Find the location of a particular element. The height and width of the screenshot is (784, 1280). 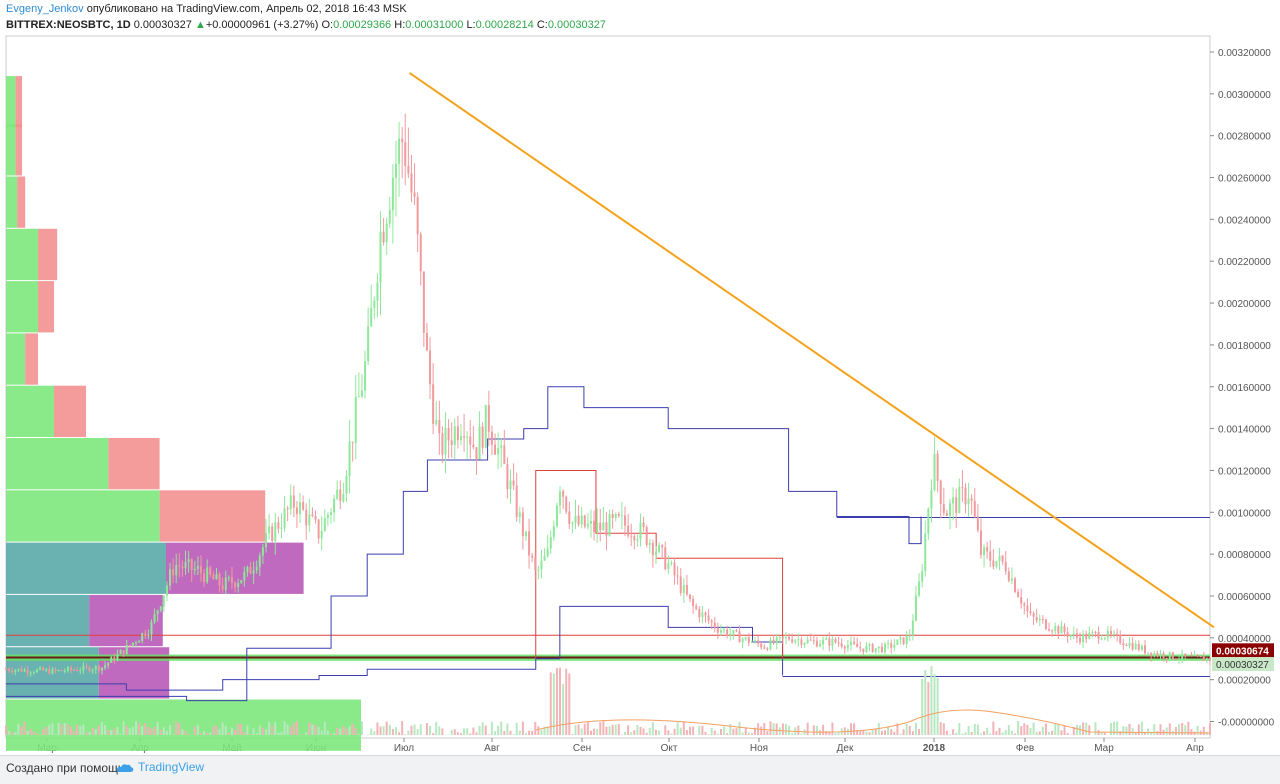

x-tick-label: Сен is located at coordinates (582, 748).